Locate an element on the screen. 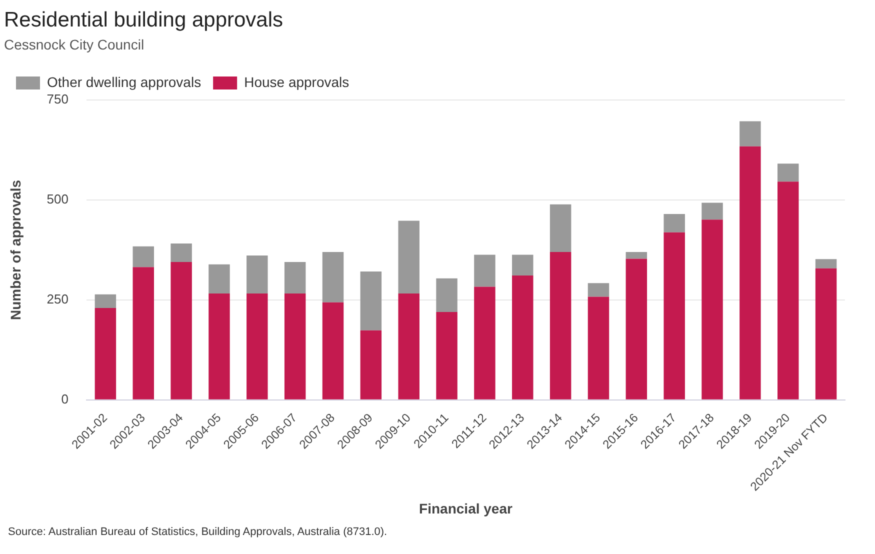 The height and width of the screenshot is (554, 875). y-tick-label: 500 is located at coordinates (57, 199).